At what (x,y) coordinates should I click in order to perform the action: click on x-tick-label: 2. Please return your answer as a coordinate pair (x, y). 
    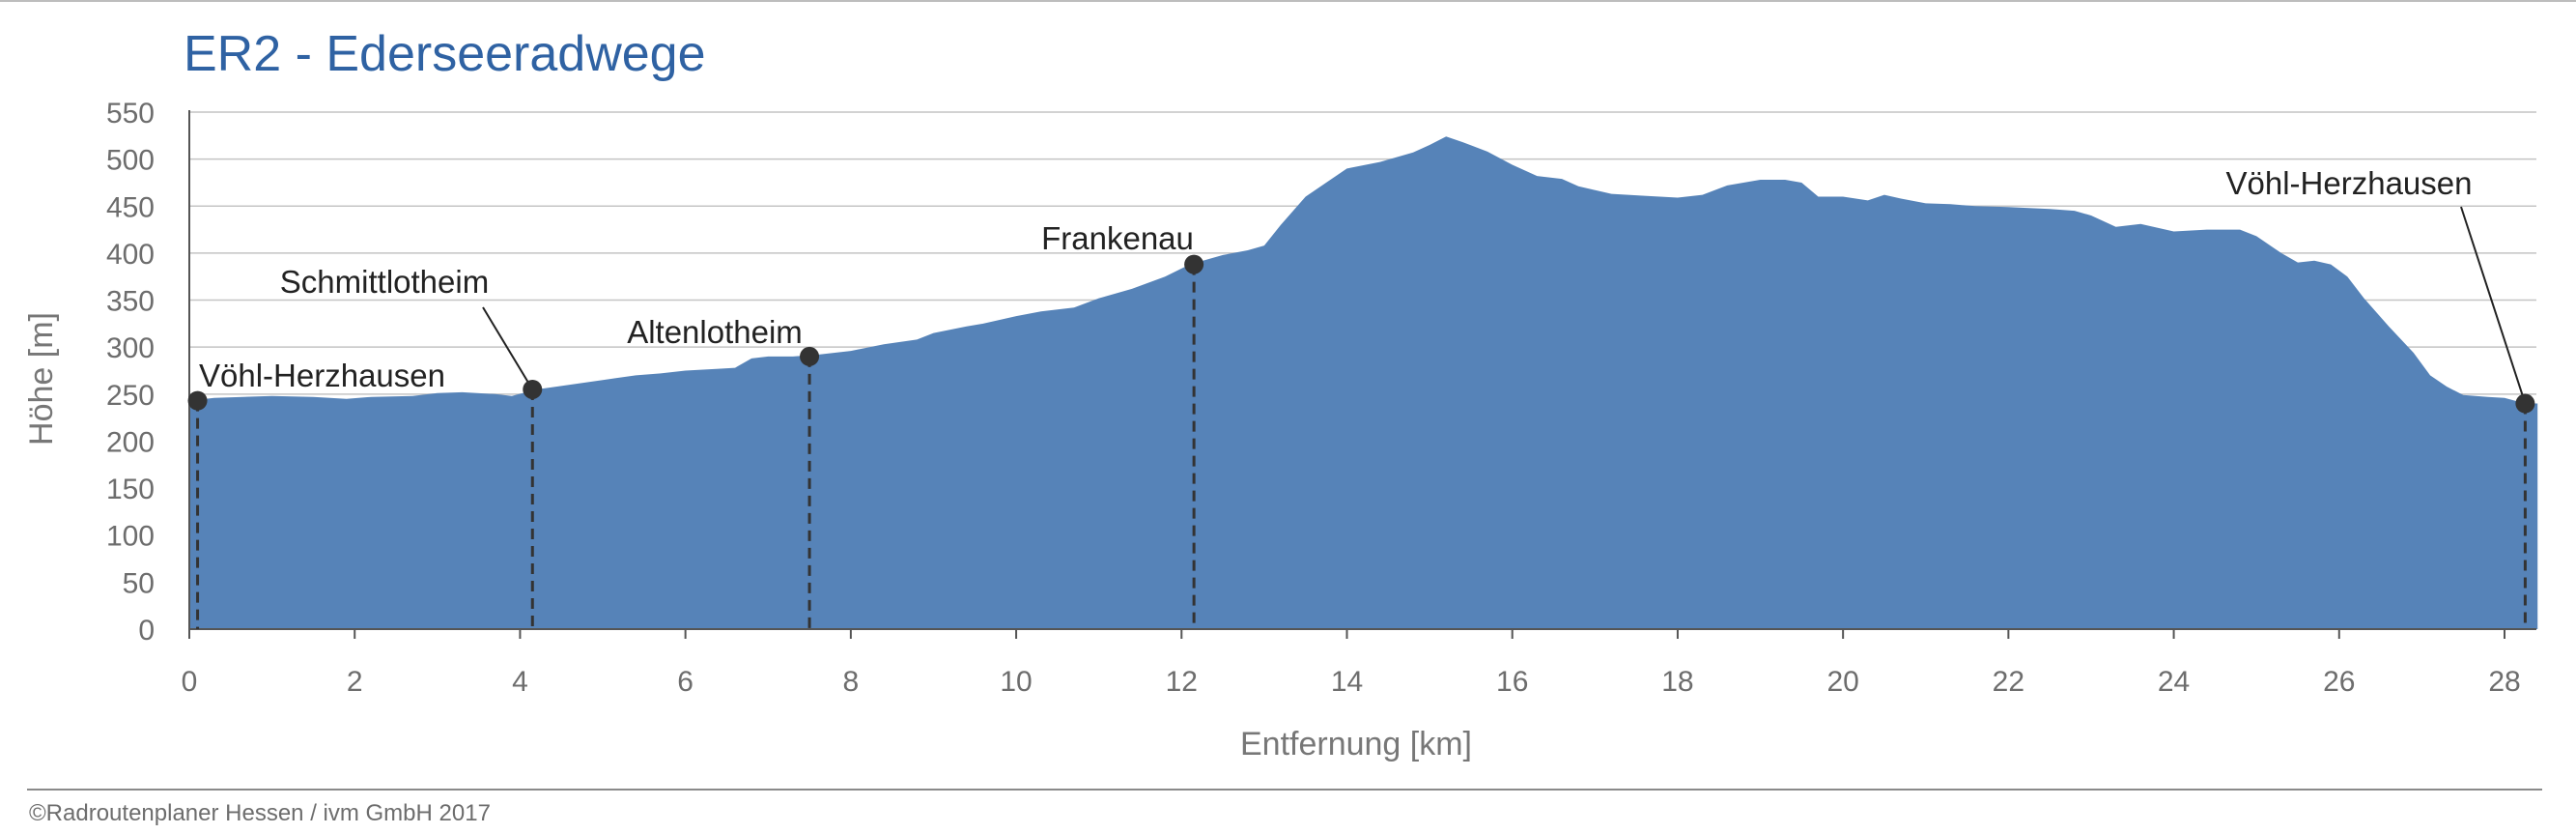
    Looking at the image, I should click on (355, 682).